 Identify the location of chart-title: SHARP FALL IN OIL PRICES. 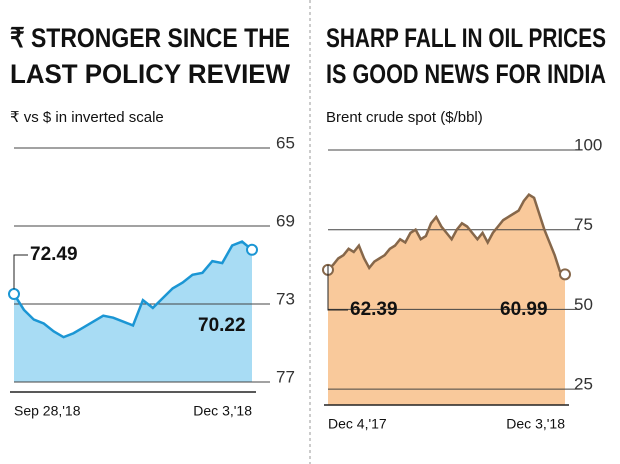
(466, 38).